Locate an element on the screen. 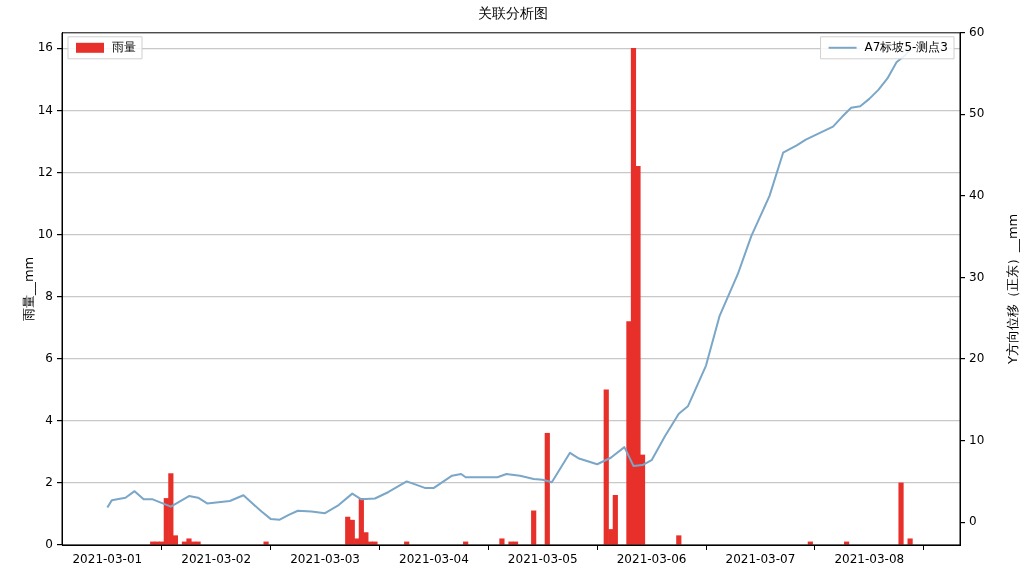  y2-tick-label: 40 is located at coordinates (977, 195).